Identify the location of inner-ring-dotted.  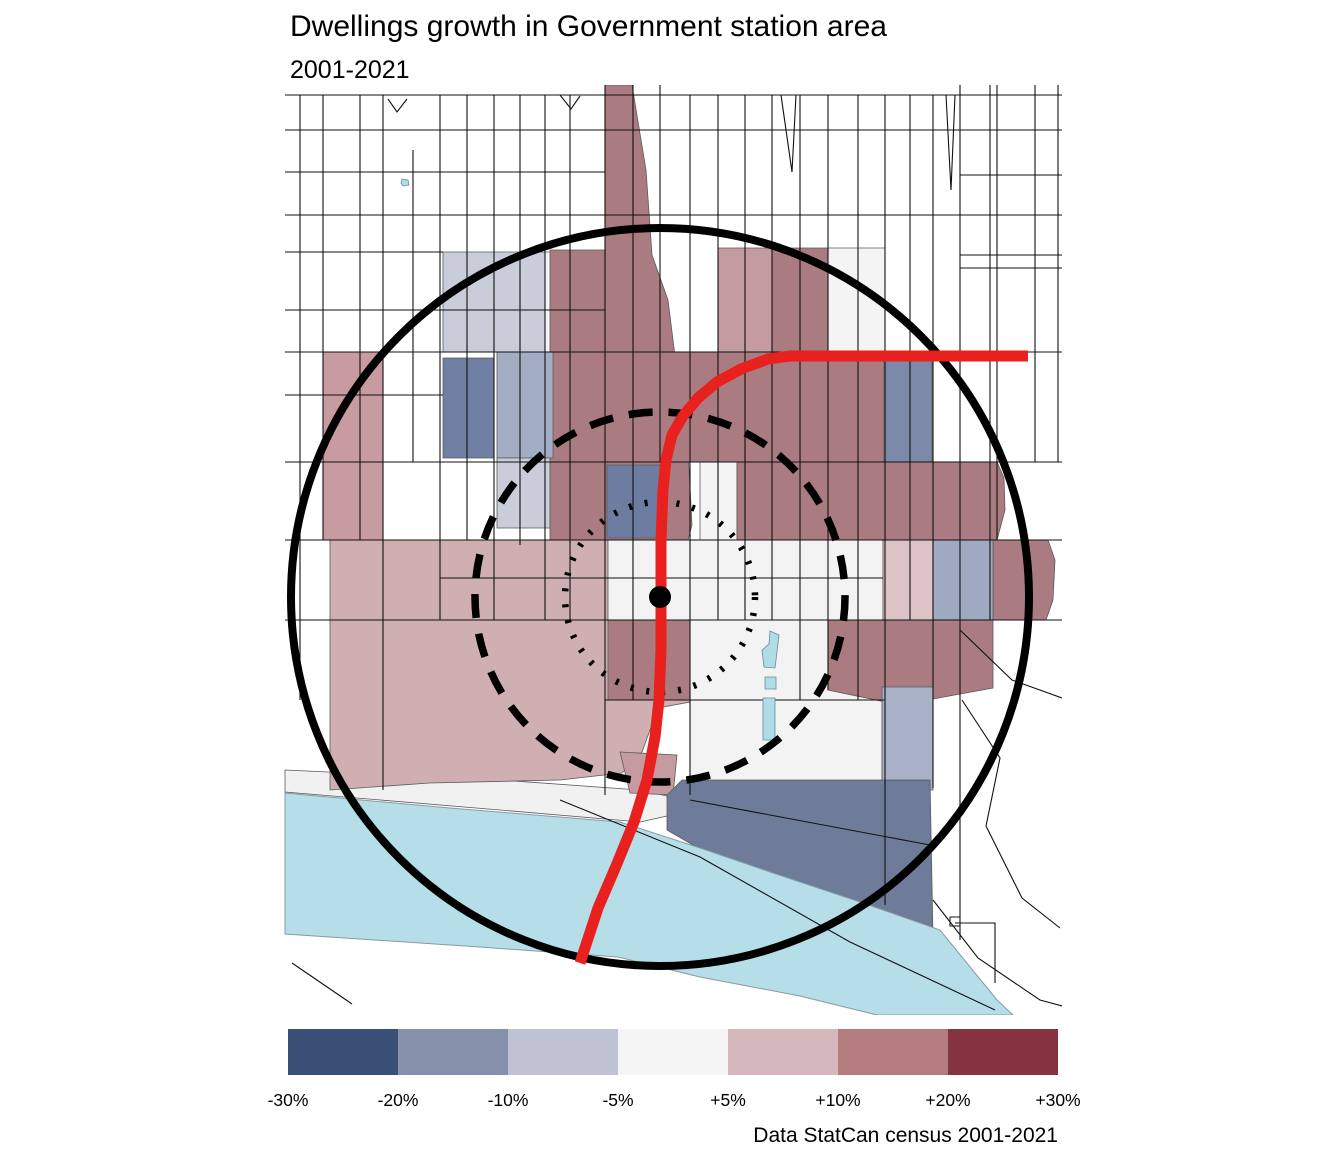
(660, 597).